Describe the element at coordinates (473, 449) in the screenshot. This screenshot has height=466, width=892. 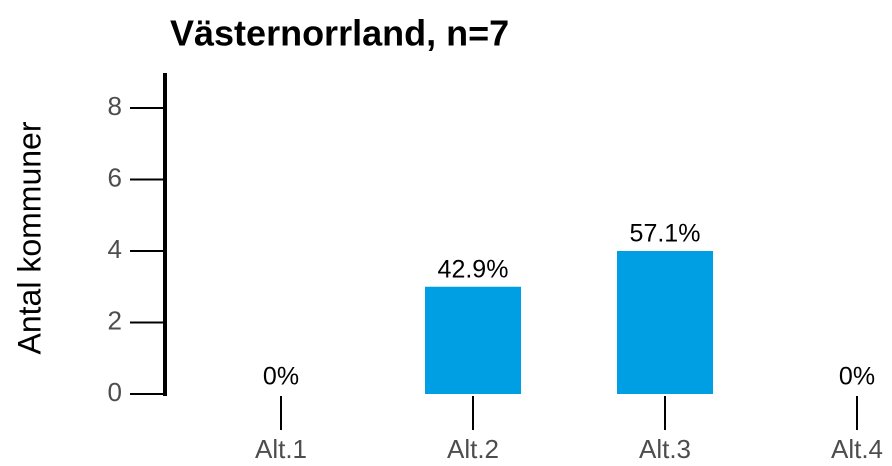
I see `x-tick-label: Alt.2` at that location.